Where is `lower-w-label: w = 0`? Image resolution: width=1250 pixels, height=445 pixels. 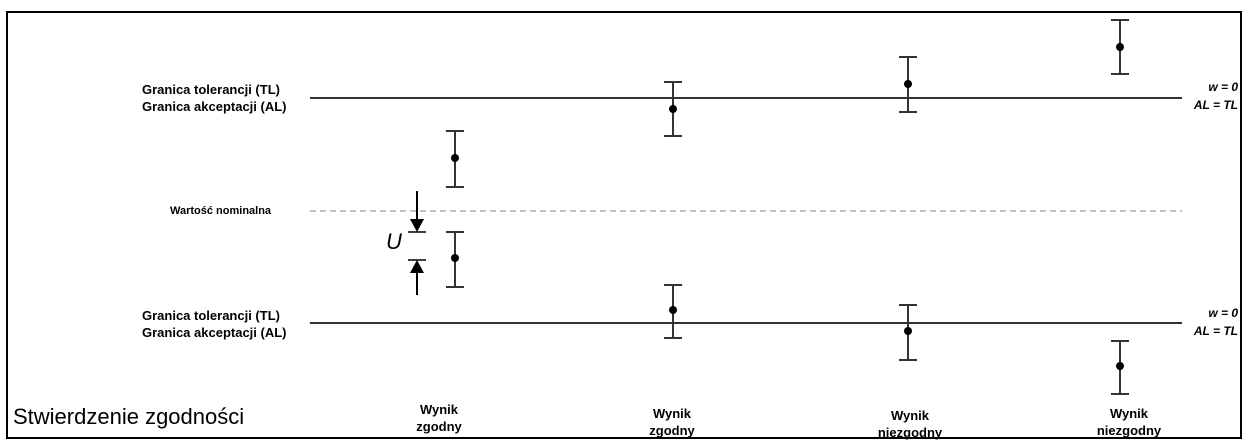
lower-w-label: w = 0 is located at coordinates (1223, 313).